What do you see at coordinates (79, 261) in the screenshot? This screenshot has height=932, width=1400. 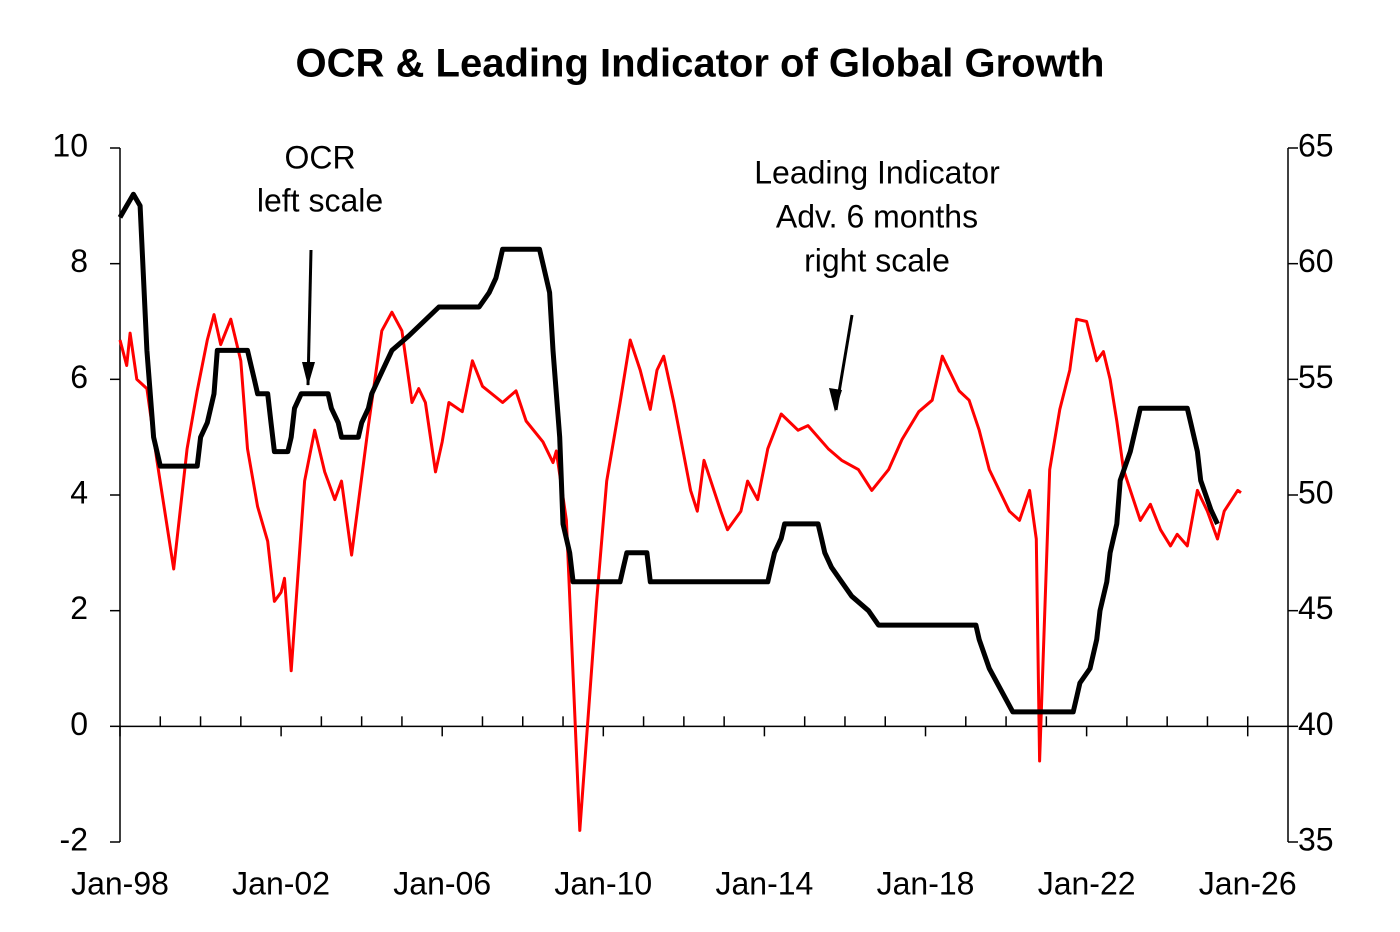 I see `y-tick-label: 8` at bounding box center [79, 261].